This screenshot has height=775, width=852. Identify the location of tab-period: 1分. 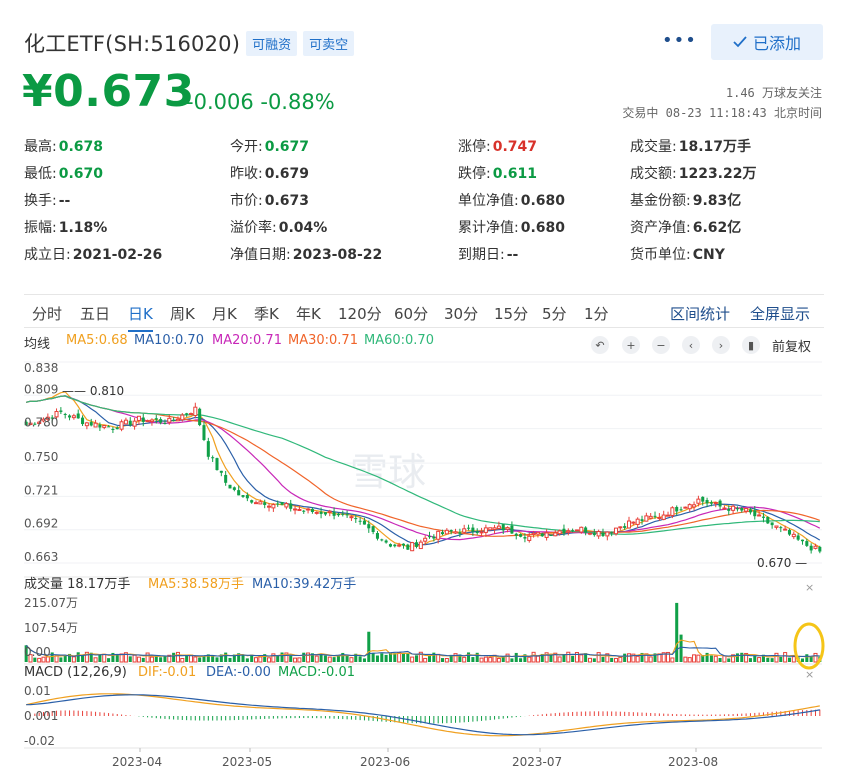
(596, 314).